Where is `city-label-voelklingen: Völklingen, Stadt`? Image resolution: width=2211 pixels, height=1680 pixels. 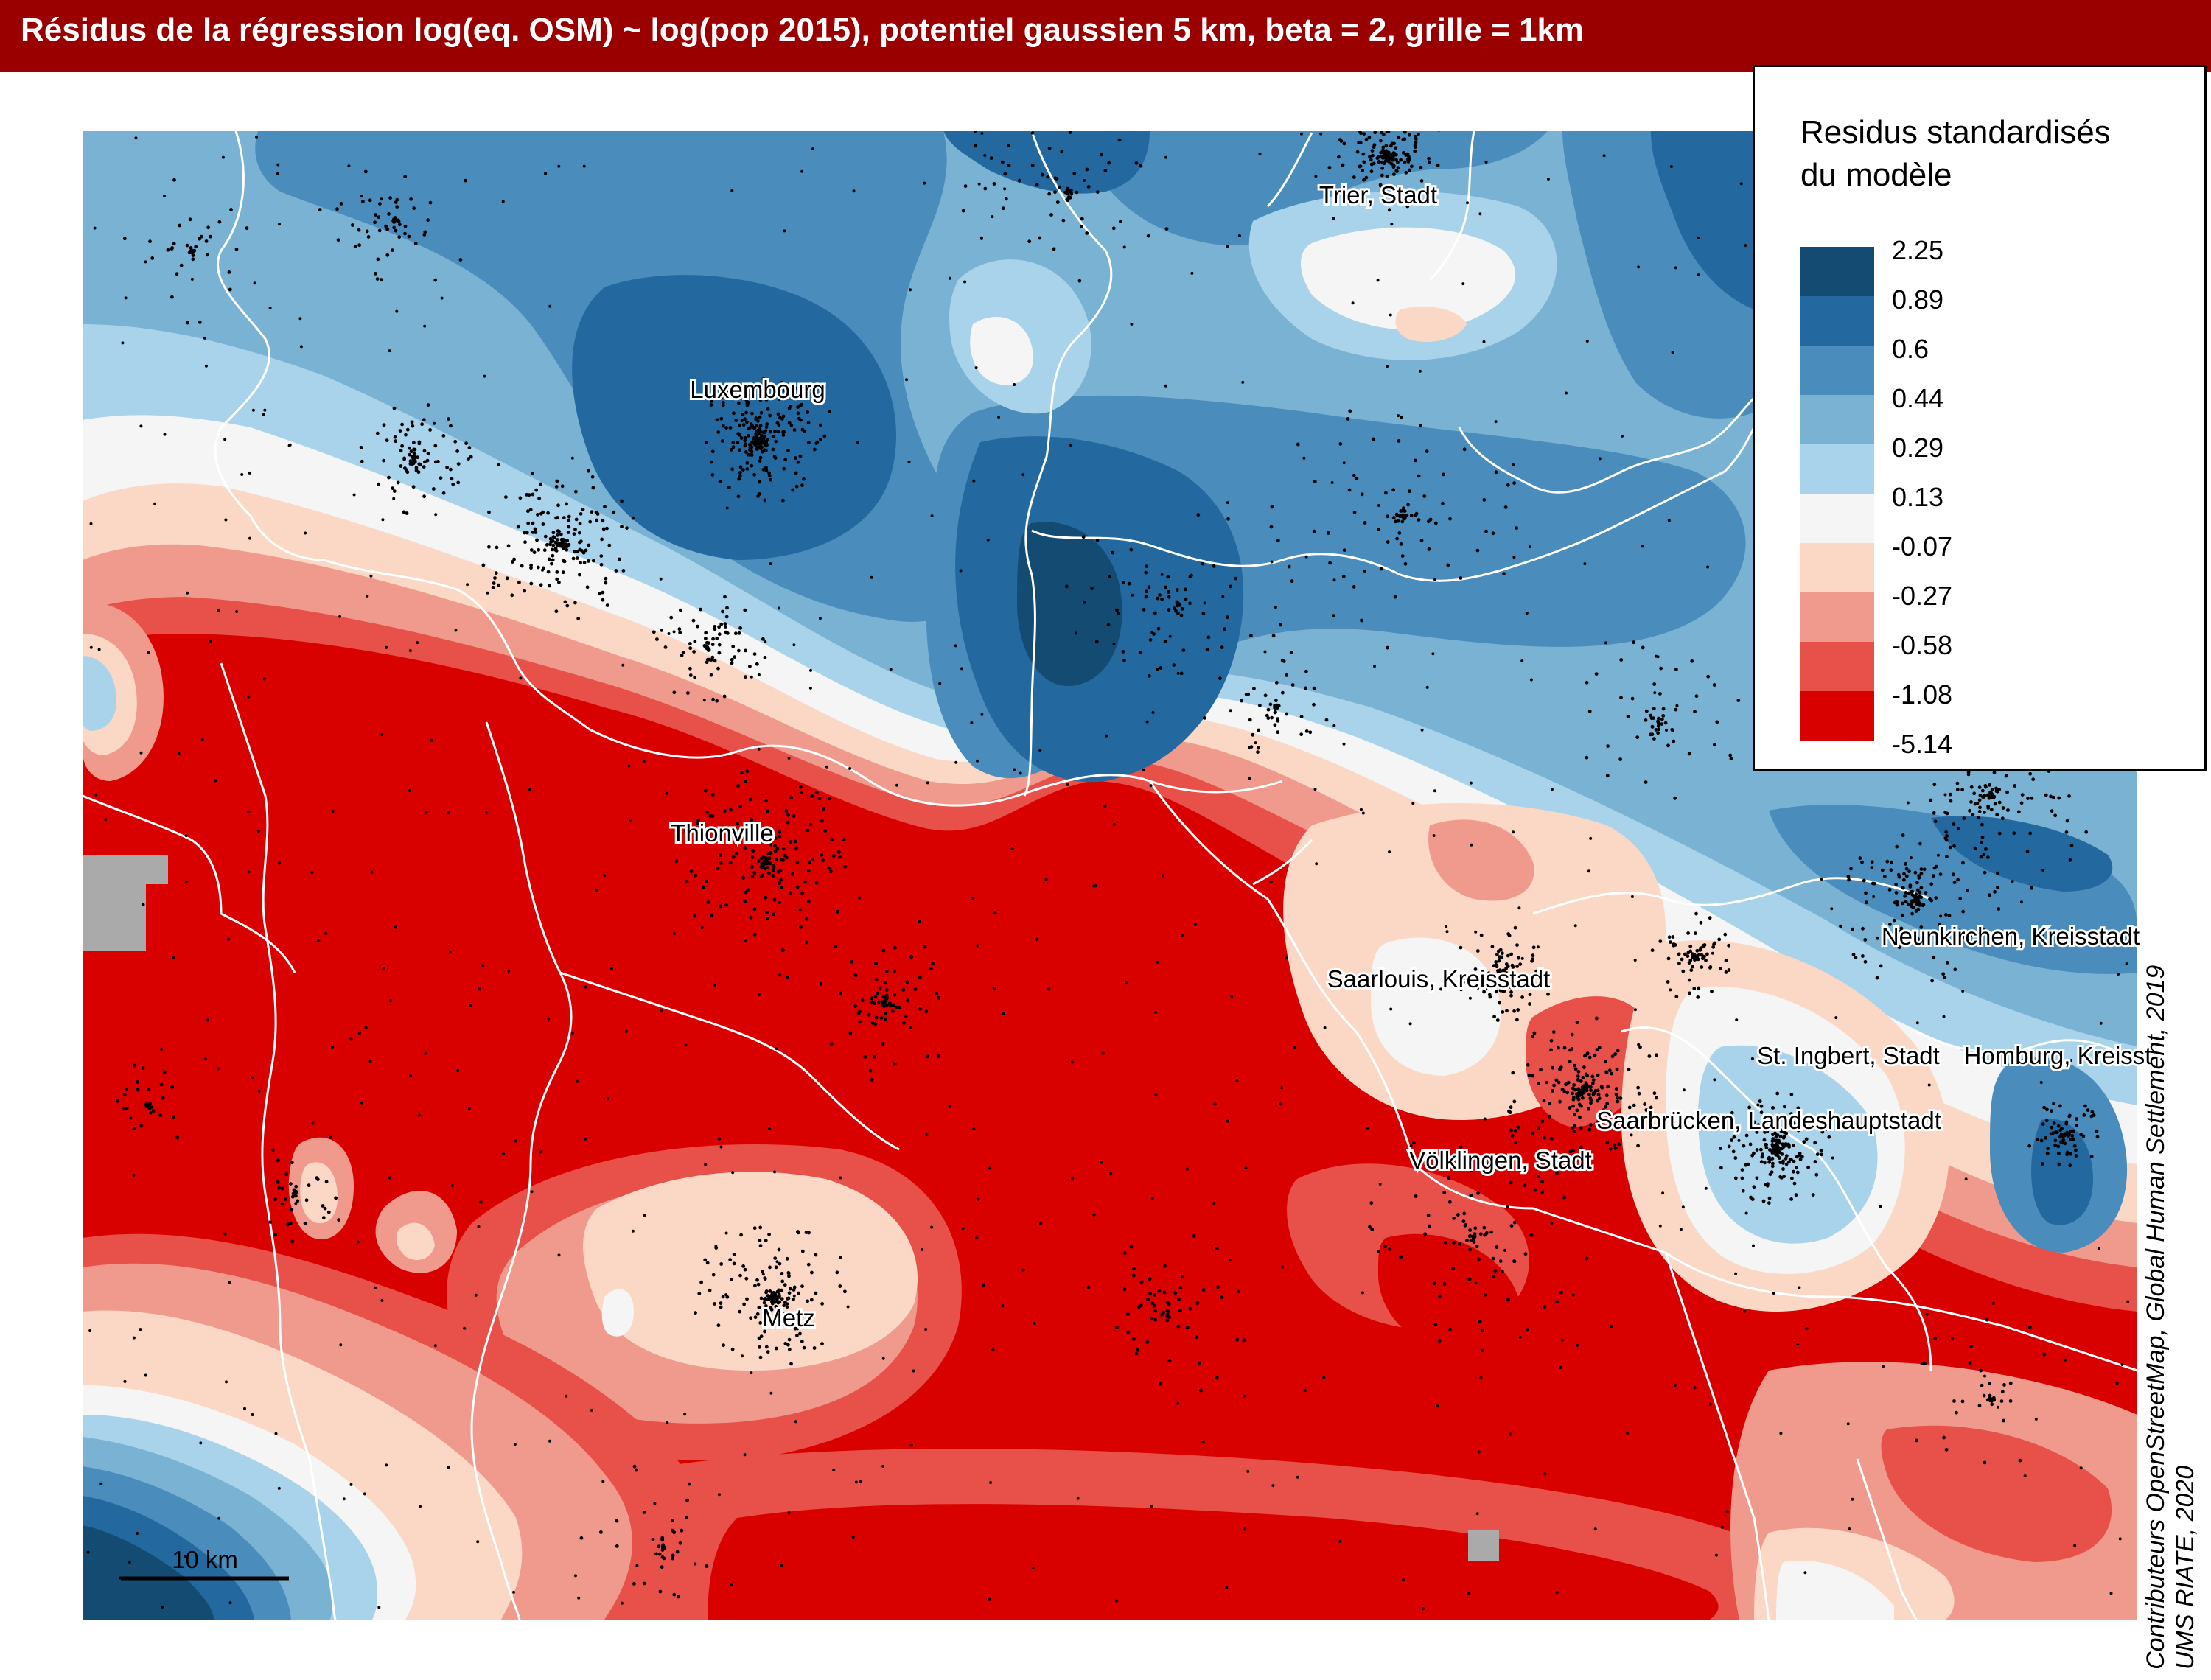 city-label-voelklingen: Völklingen, Stadt is located at coordinates (1500, 1160).